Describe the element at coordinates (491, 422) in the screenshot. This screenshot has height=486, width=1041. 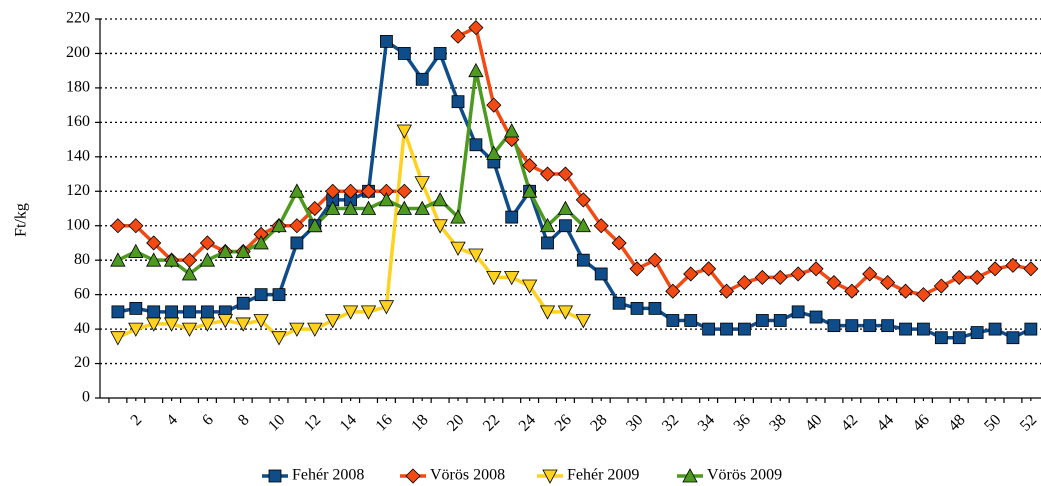
I see `x-tick-label: 22` at that location.